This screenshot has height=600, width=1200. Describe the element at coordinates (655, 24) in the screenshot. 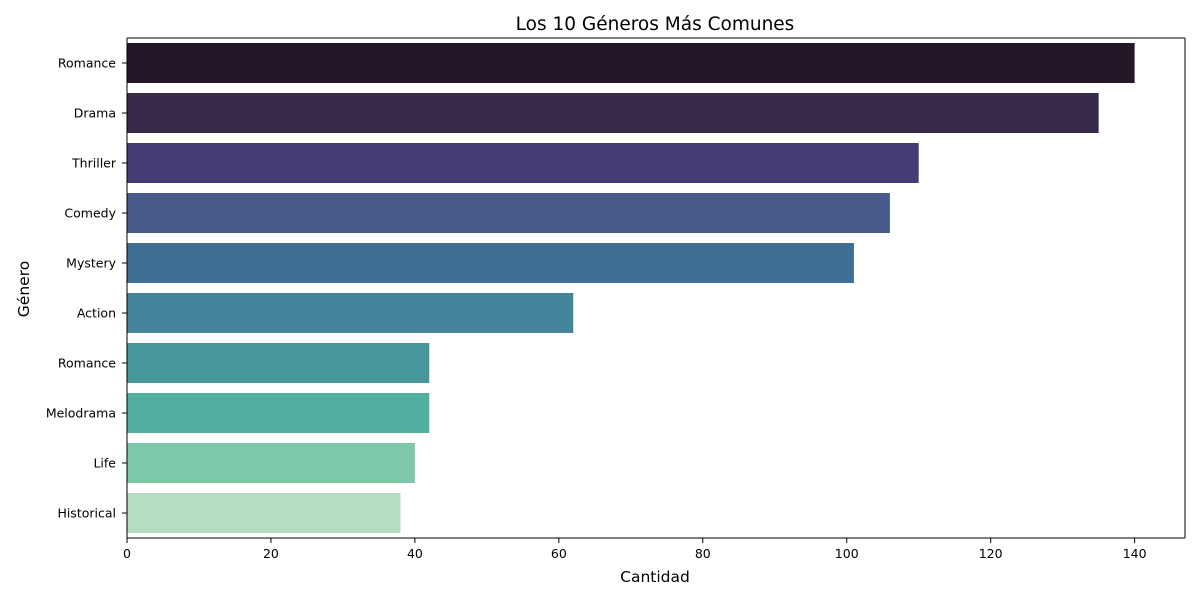

I see `chart-title: Los 10 Géneros Más Comunes` at that location.